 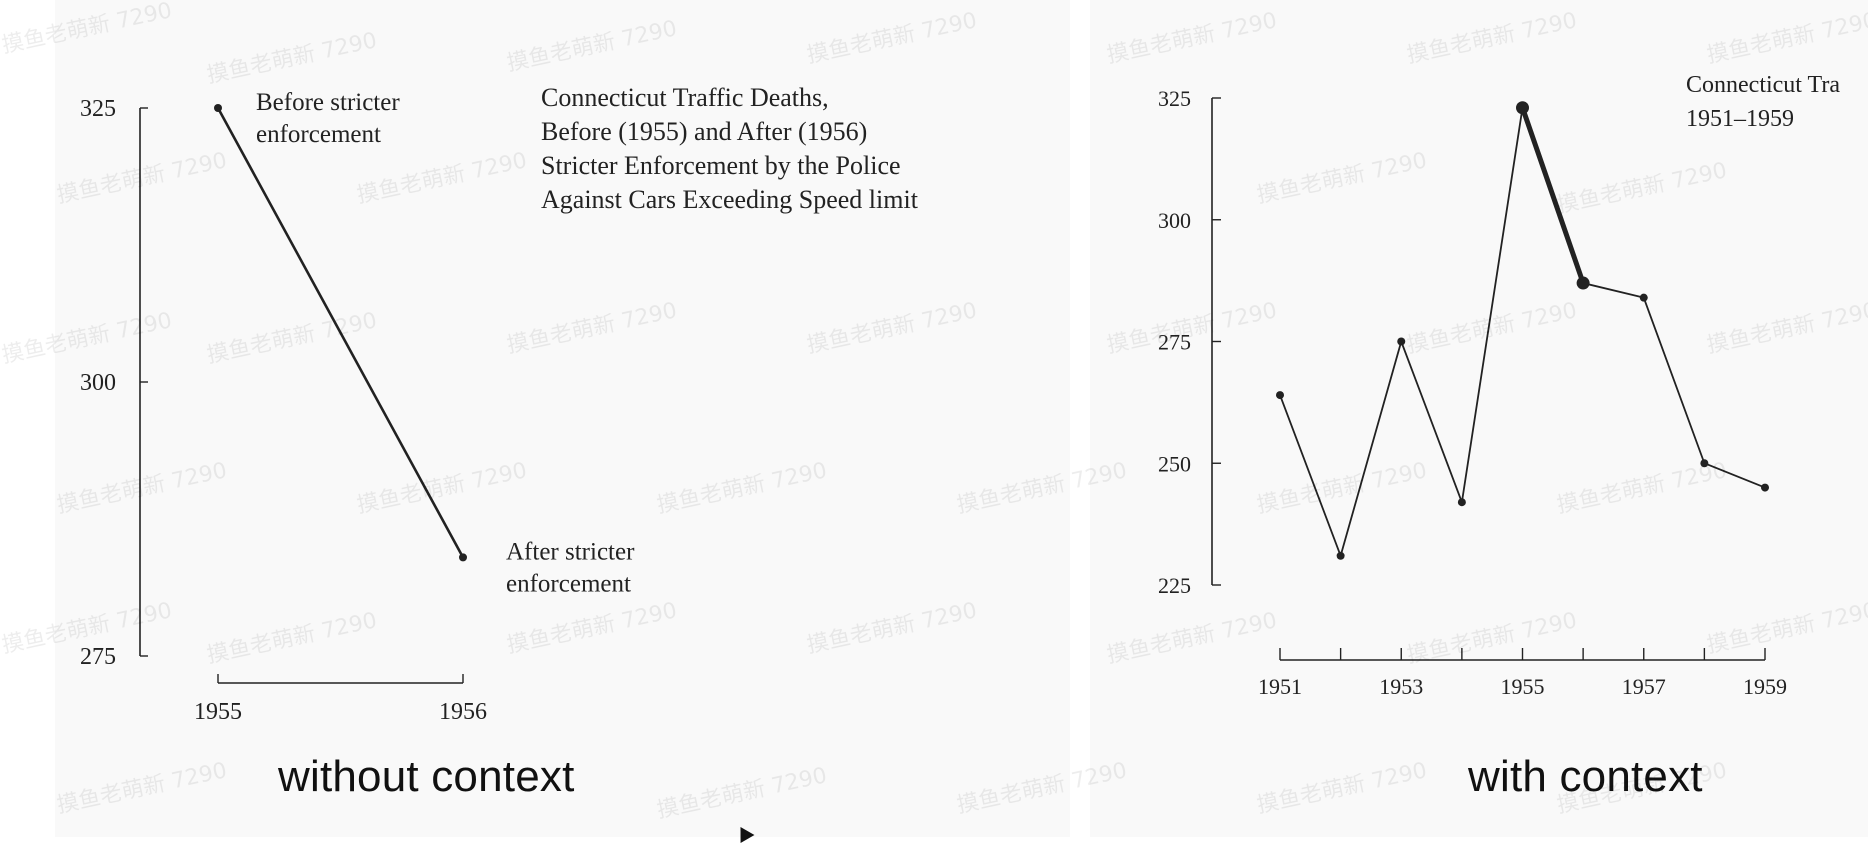 I want to click on caption-without-context: without context, so click(x=426, y=776).